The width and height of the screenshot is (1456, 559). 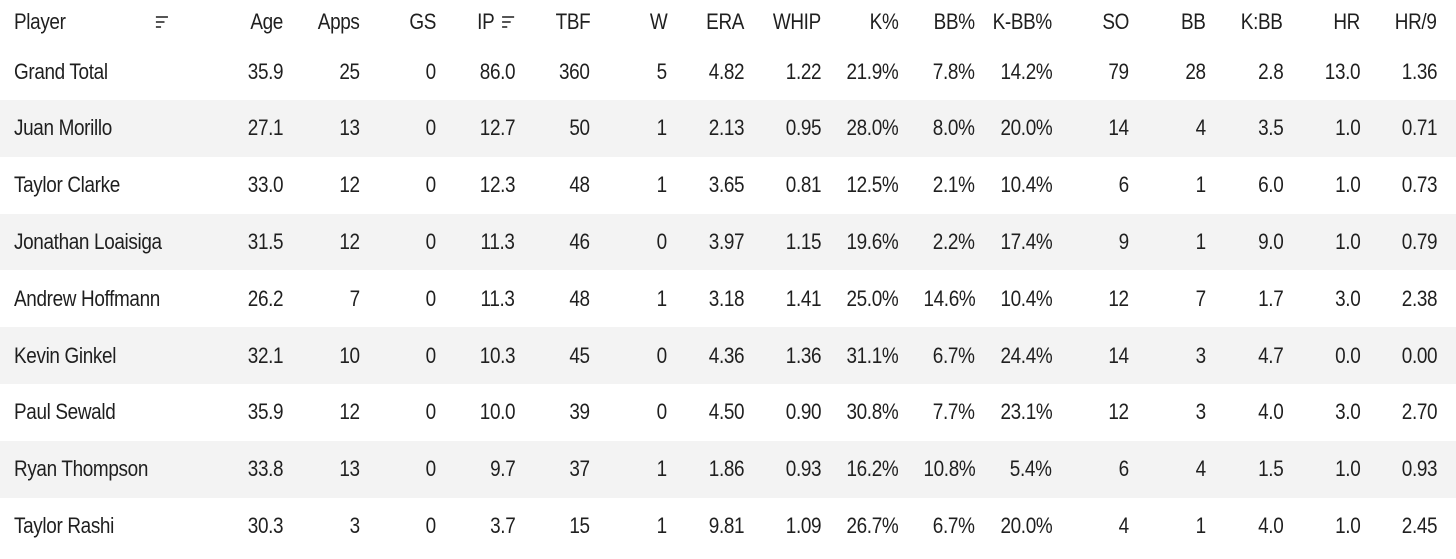 I want to click on cell-bbpct-text: 2.1%, so click(x=954, y=185).